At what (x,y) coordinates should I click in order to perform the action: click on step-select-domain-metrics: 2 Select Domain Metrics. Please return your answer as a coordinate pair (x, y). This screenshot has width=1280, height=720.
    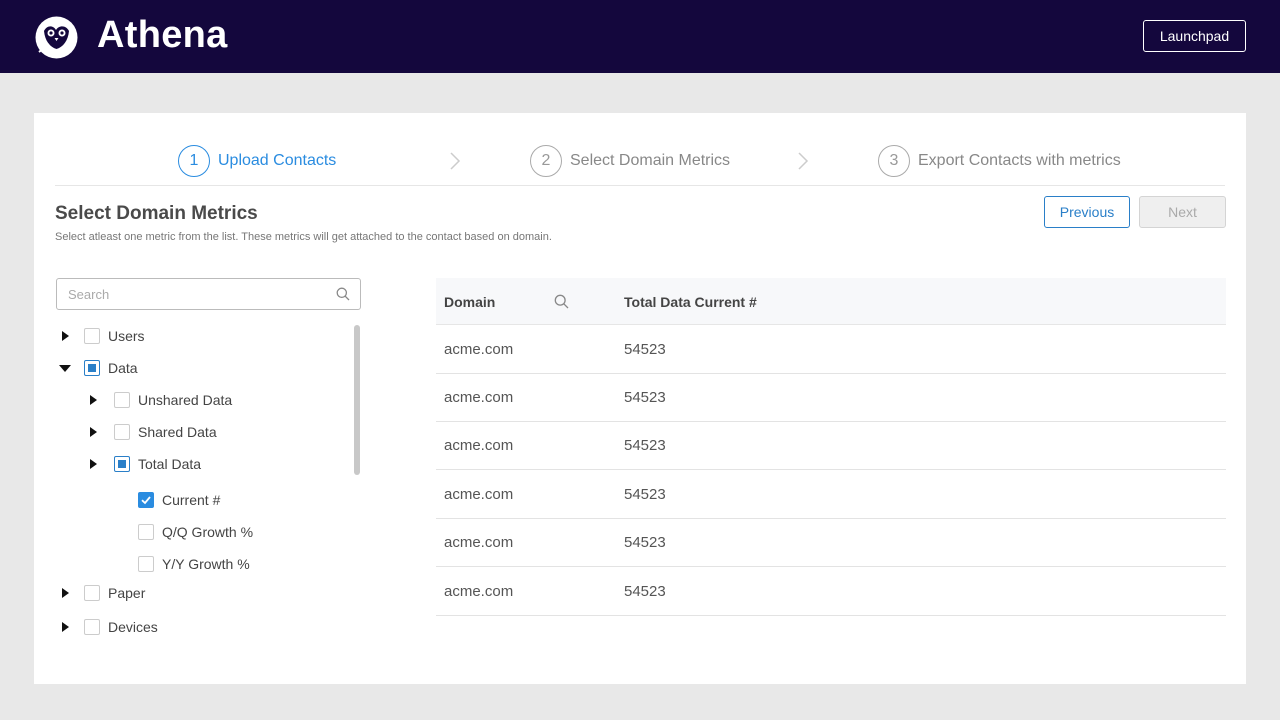
    Looking at the image, I should click on (630, 161).